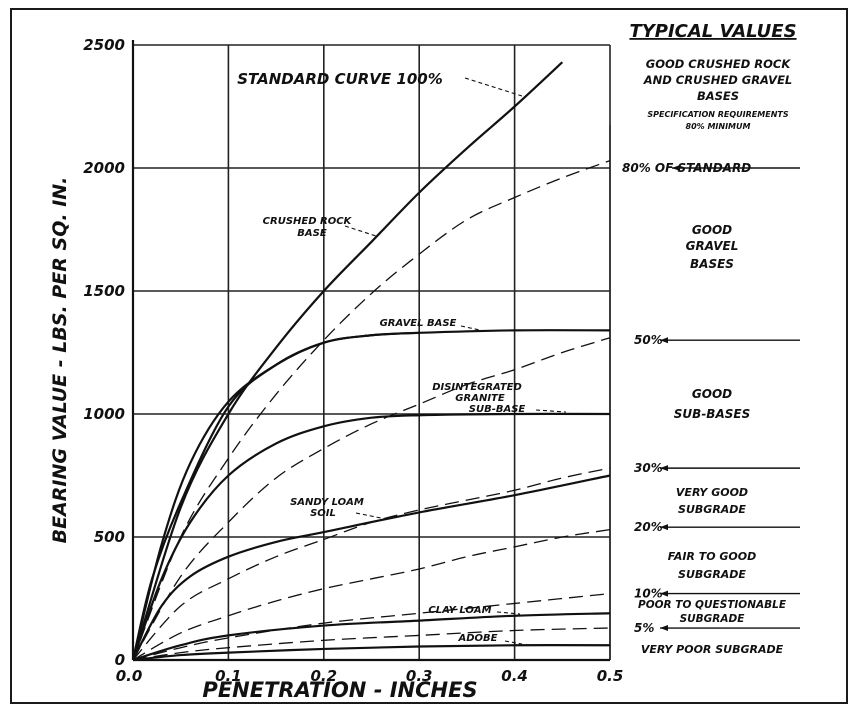 The width and height of the screenshot is (860, 713). Describe the element at coordinates (712, 649) in the screenshot. I see `typical-value-zone-label: VERY POOR SUBGRADE` at that location.